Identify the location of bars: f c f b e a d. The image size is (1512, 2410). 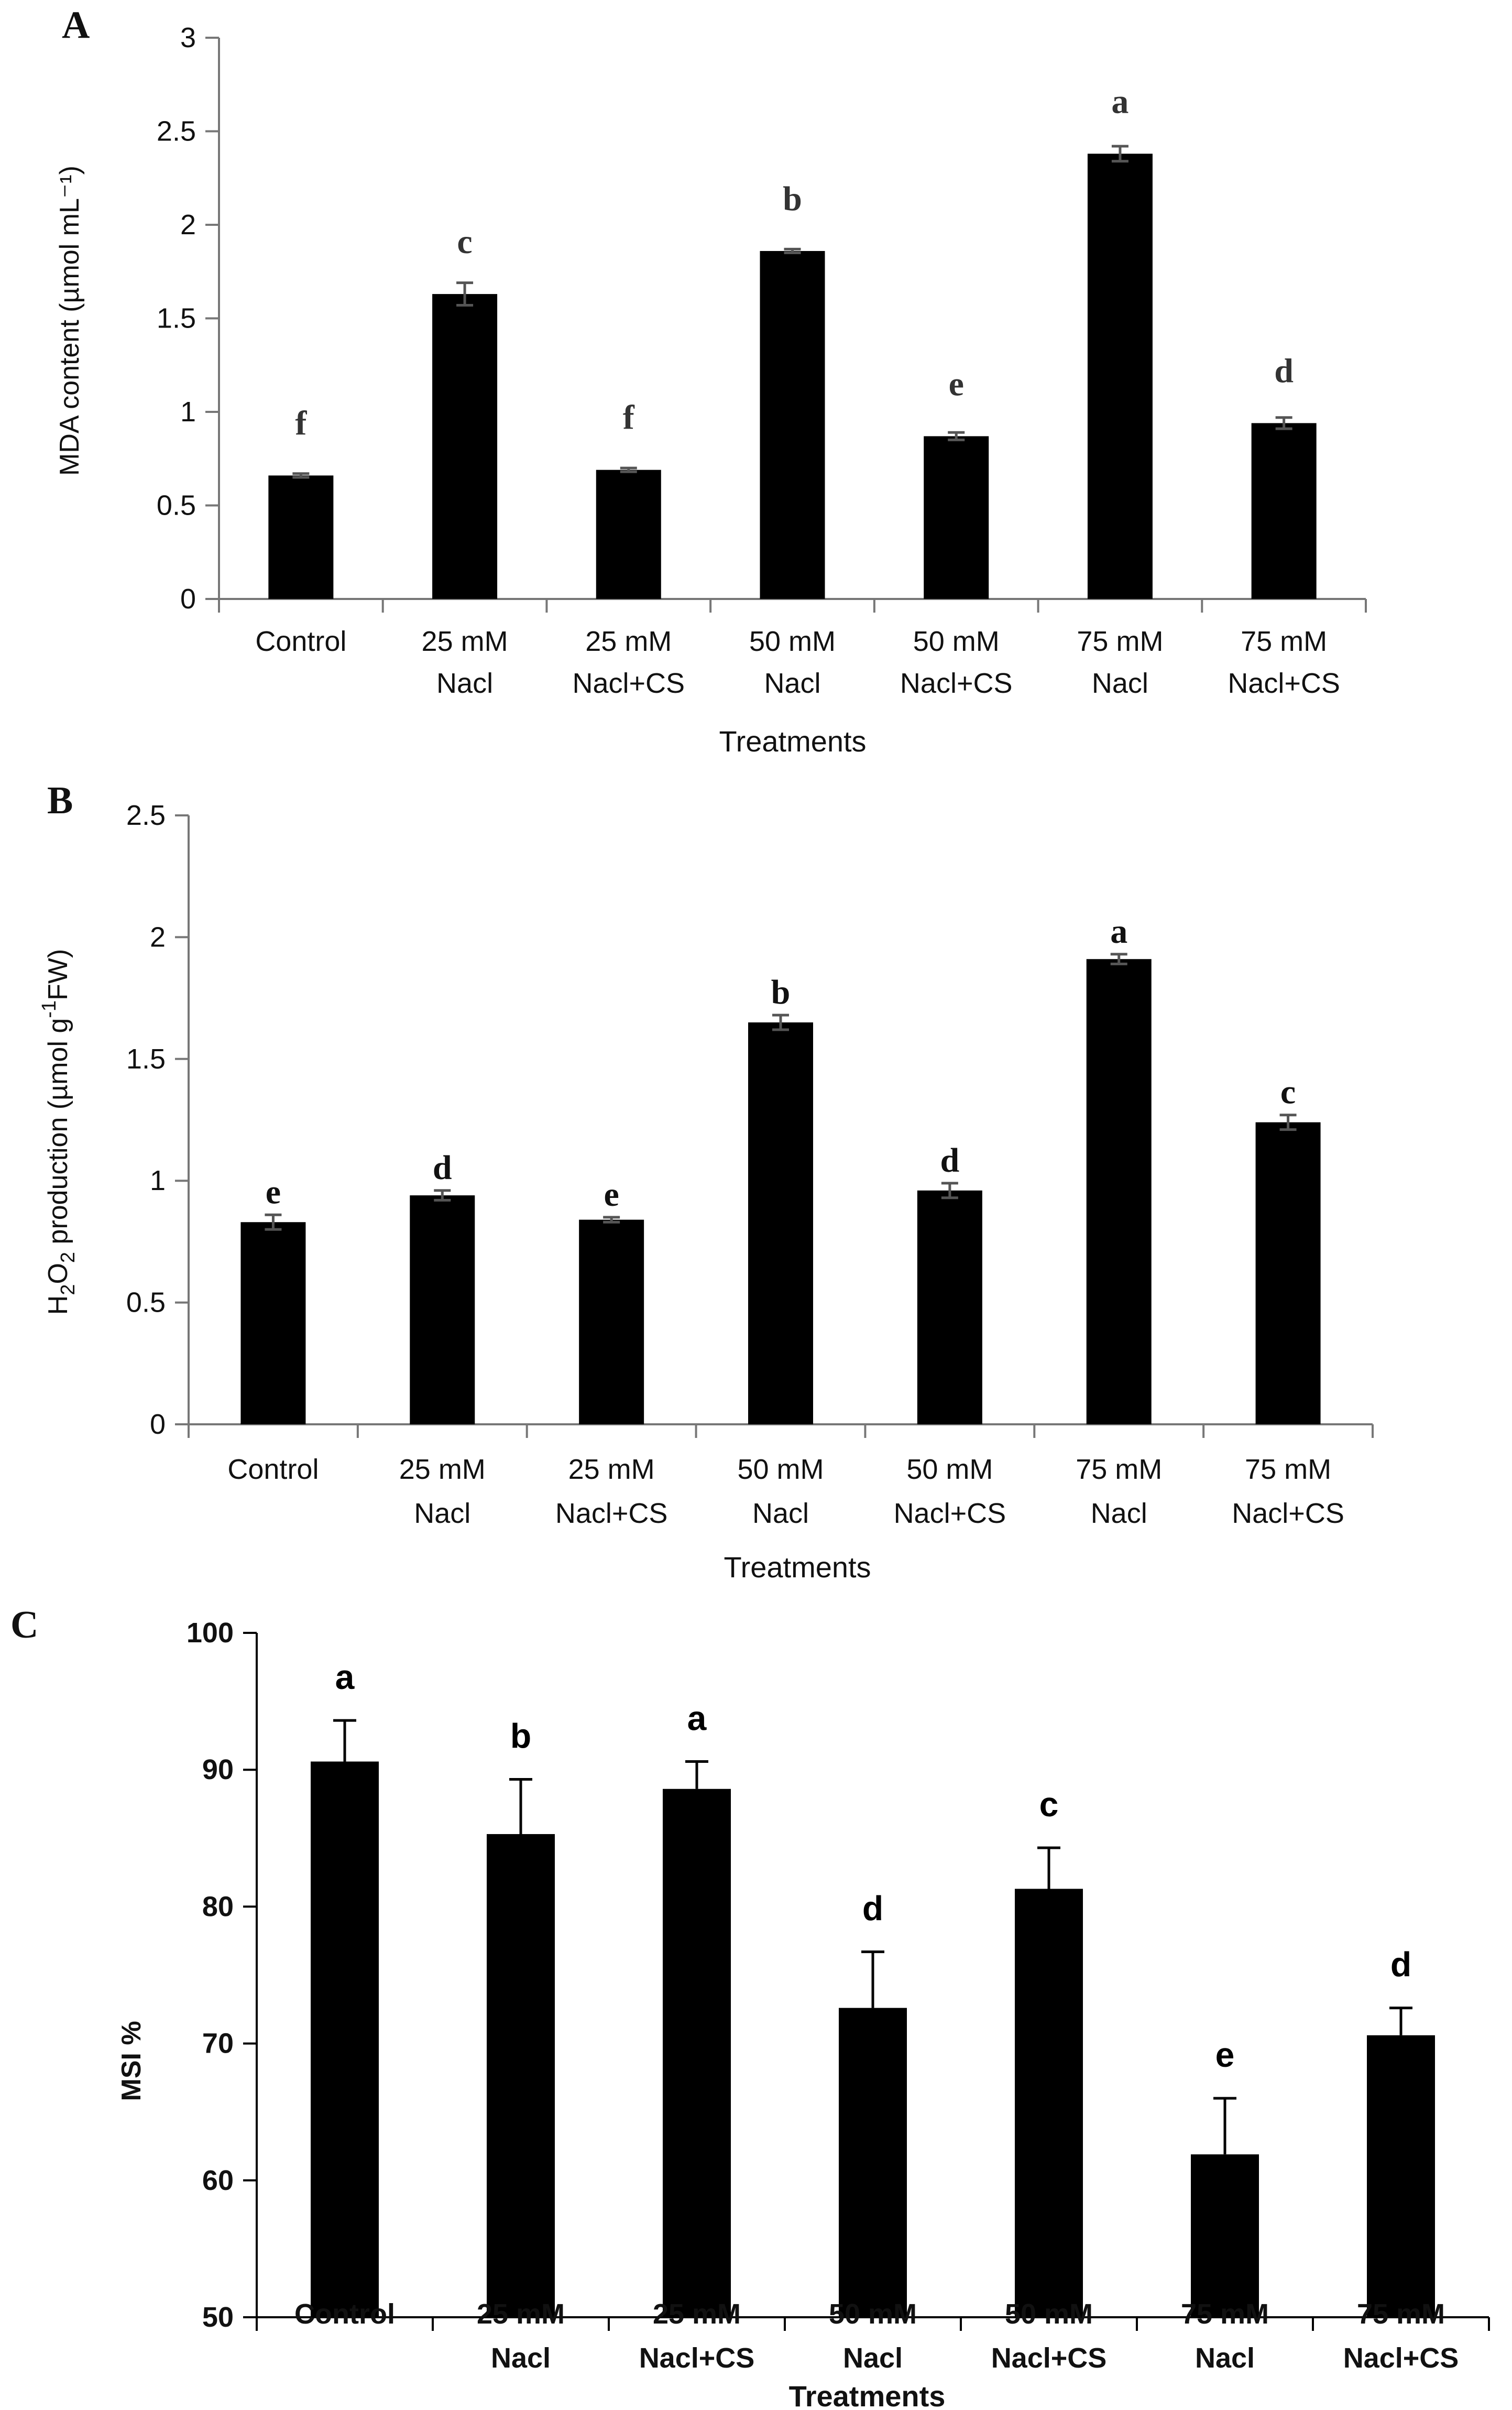
(793, 340).